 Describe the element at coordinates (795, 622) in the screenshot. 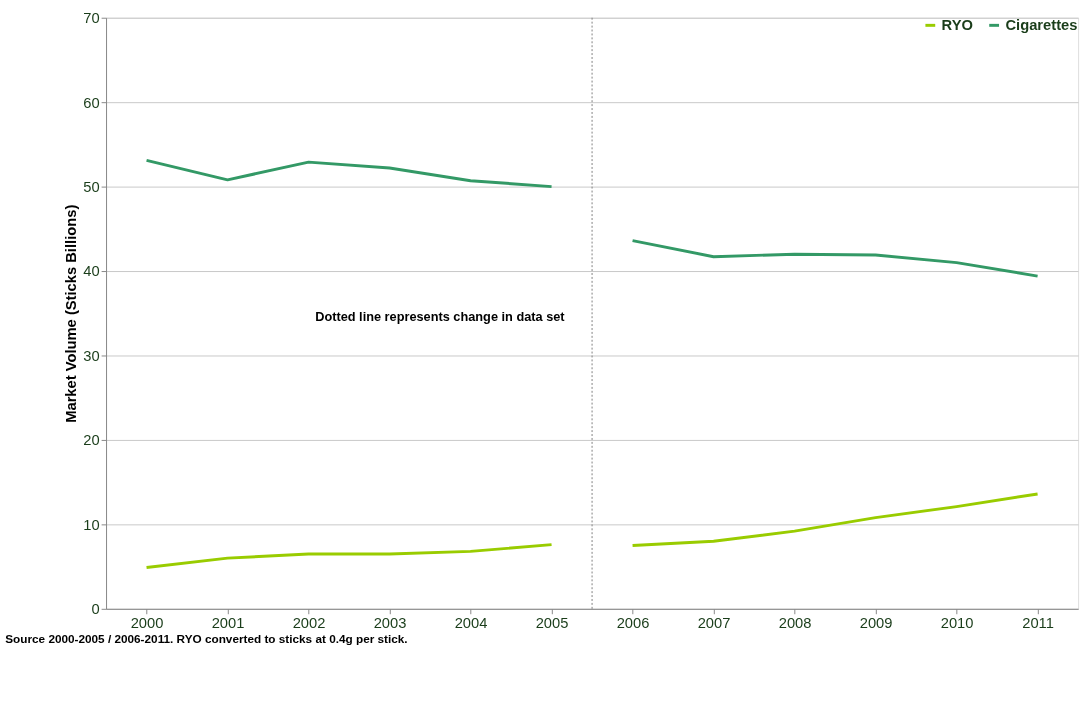

I see `x-tick-label: 2008` at that location.